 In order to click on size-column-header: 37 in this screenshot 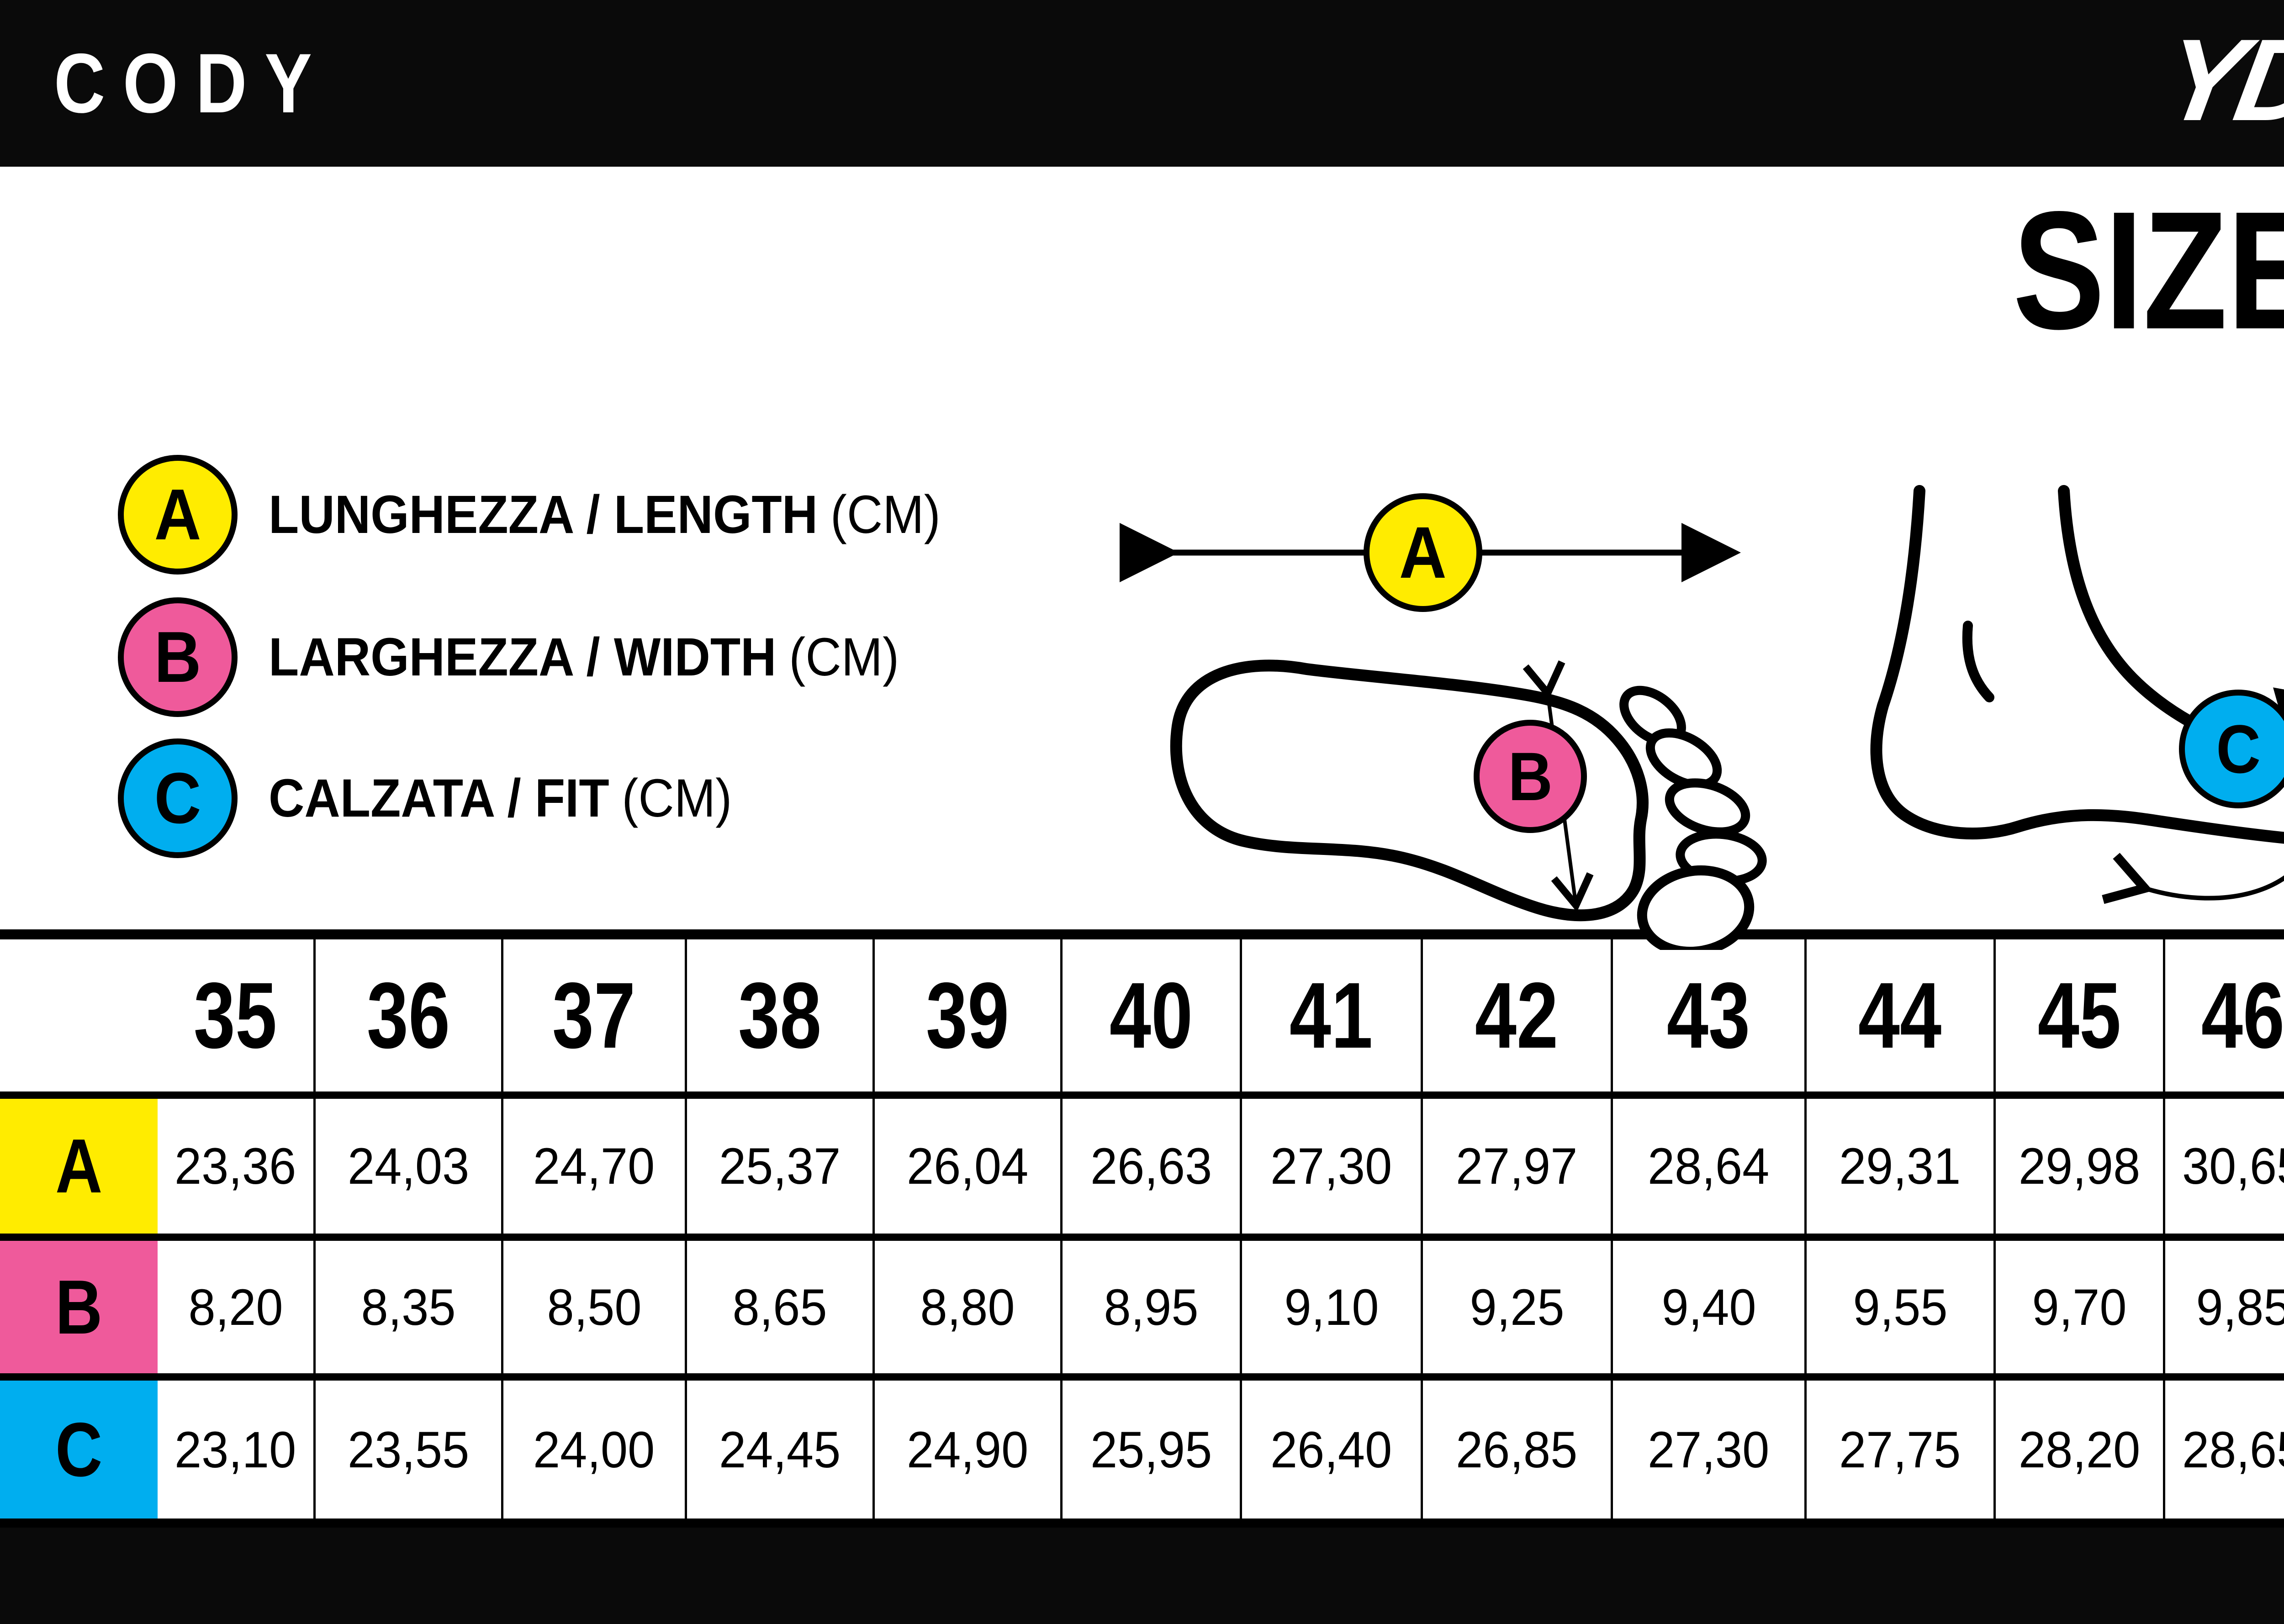, I will do `click(593, 1015)`.